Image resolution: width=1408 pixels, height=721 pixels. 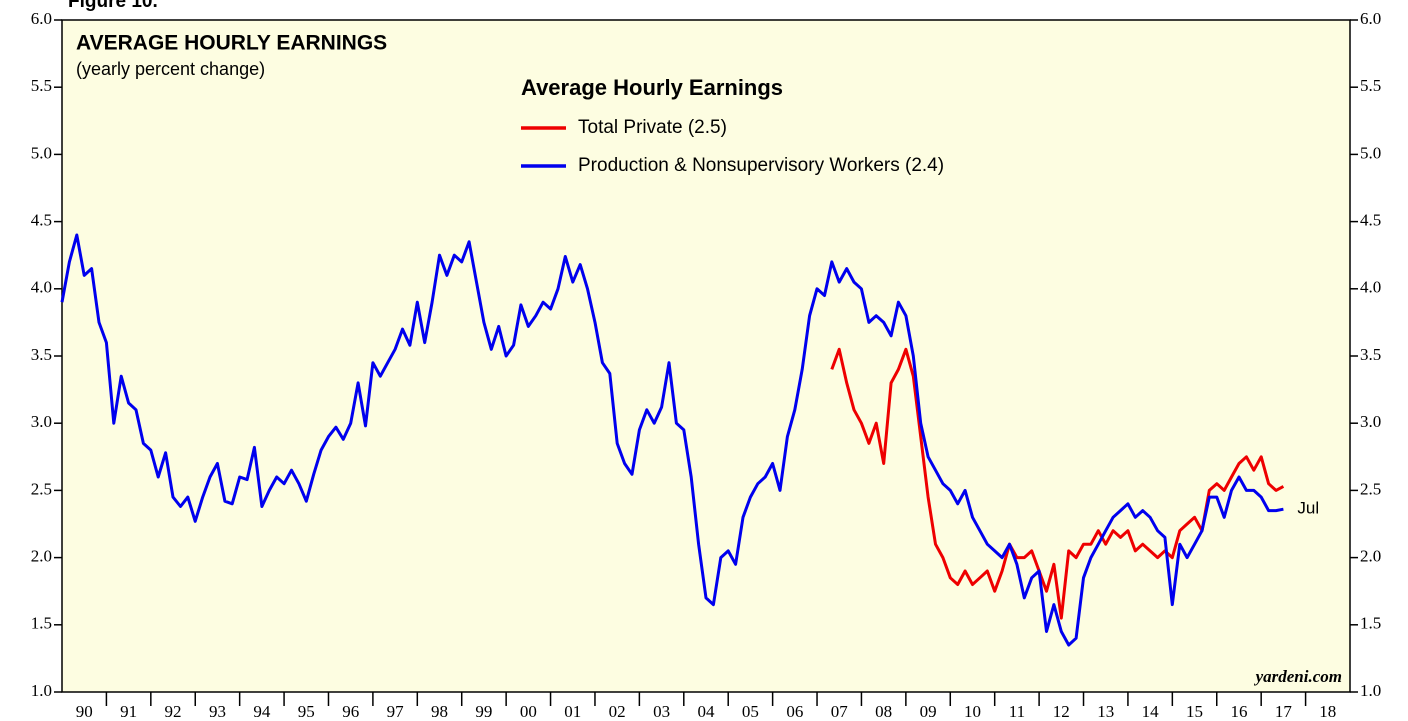 What do you see at coordinates (41, 354) in the screenshot?
I see `y-tick-label: 3.5` at bounding box center [41, 354].